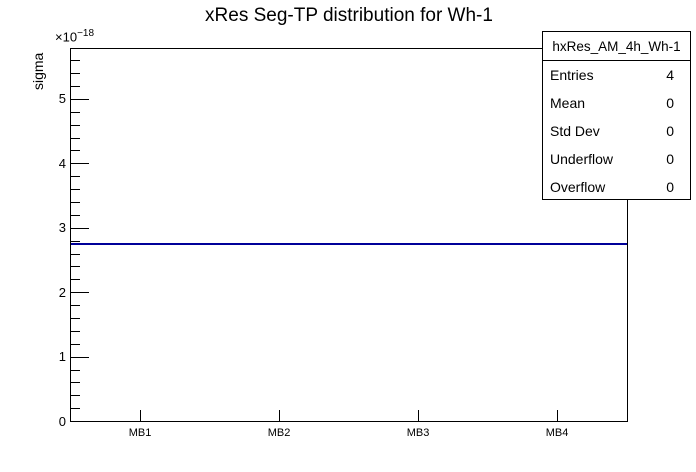  What do you see at coordinates (670, 75) in the screenshot?
I see `stats-value: 4` at bounding box center [670, 75].